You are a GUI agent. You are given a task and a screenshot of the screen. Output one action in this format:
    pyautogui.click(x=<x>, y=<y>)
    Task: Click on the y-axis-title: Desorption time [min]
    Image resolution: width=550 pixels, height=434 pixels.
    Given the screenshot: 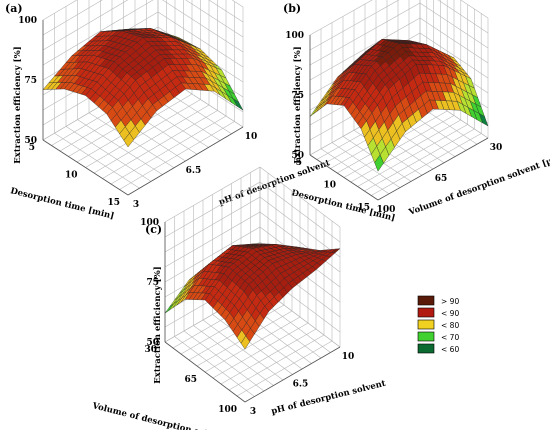 What is the action you would take?
    pyautogui.click(x=62, y=203)
    